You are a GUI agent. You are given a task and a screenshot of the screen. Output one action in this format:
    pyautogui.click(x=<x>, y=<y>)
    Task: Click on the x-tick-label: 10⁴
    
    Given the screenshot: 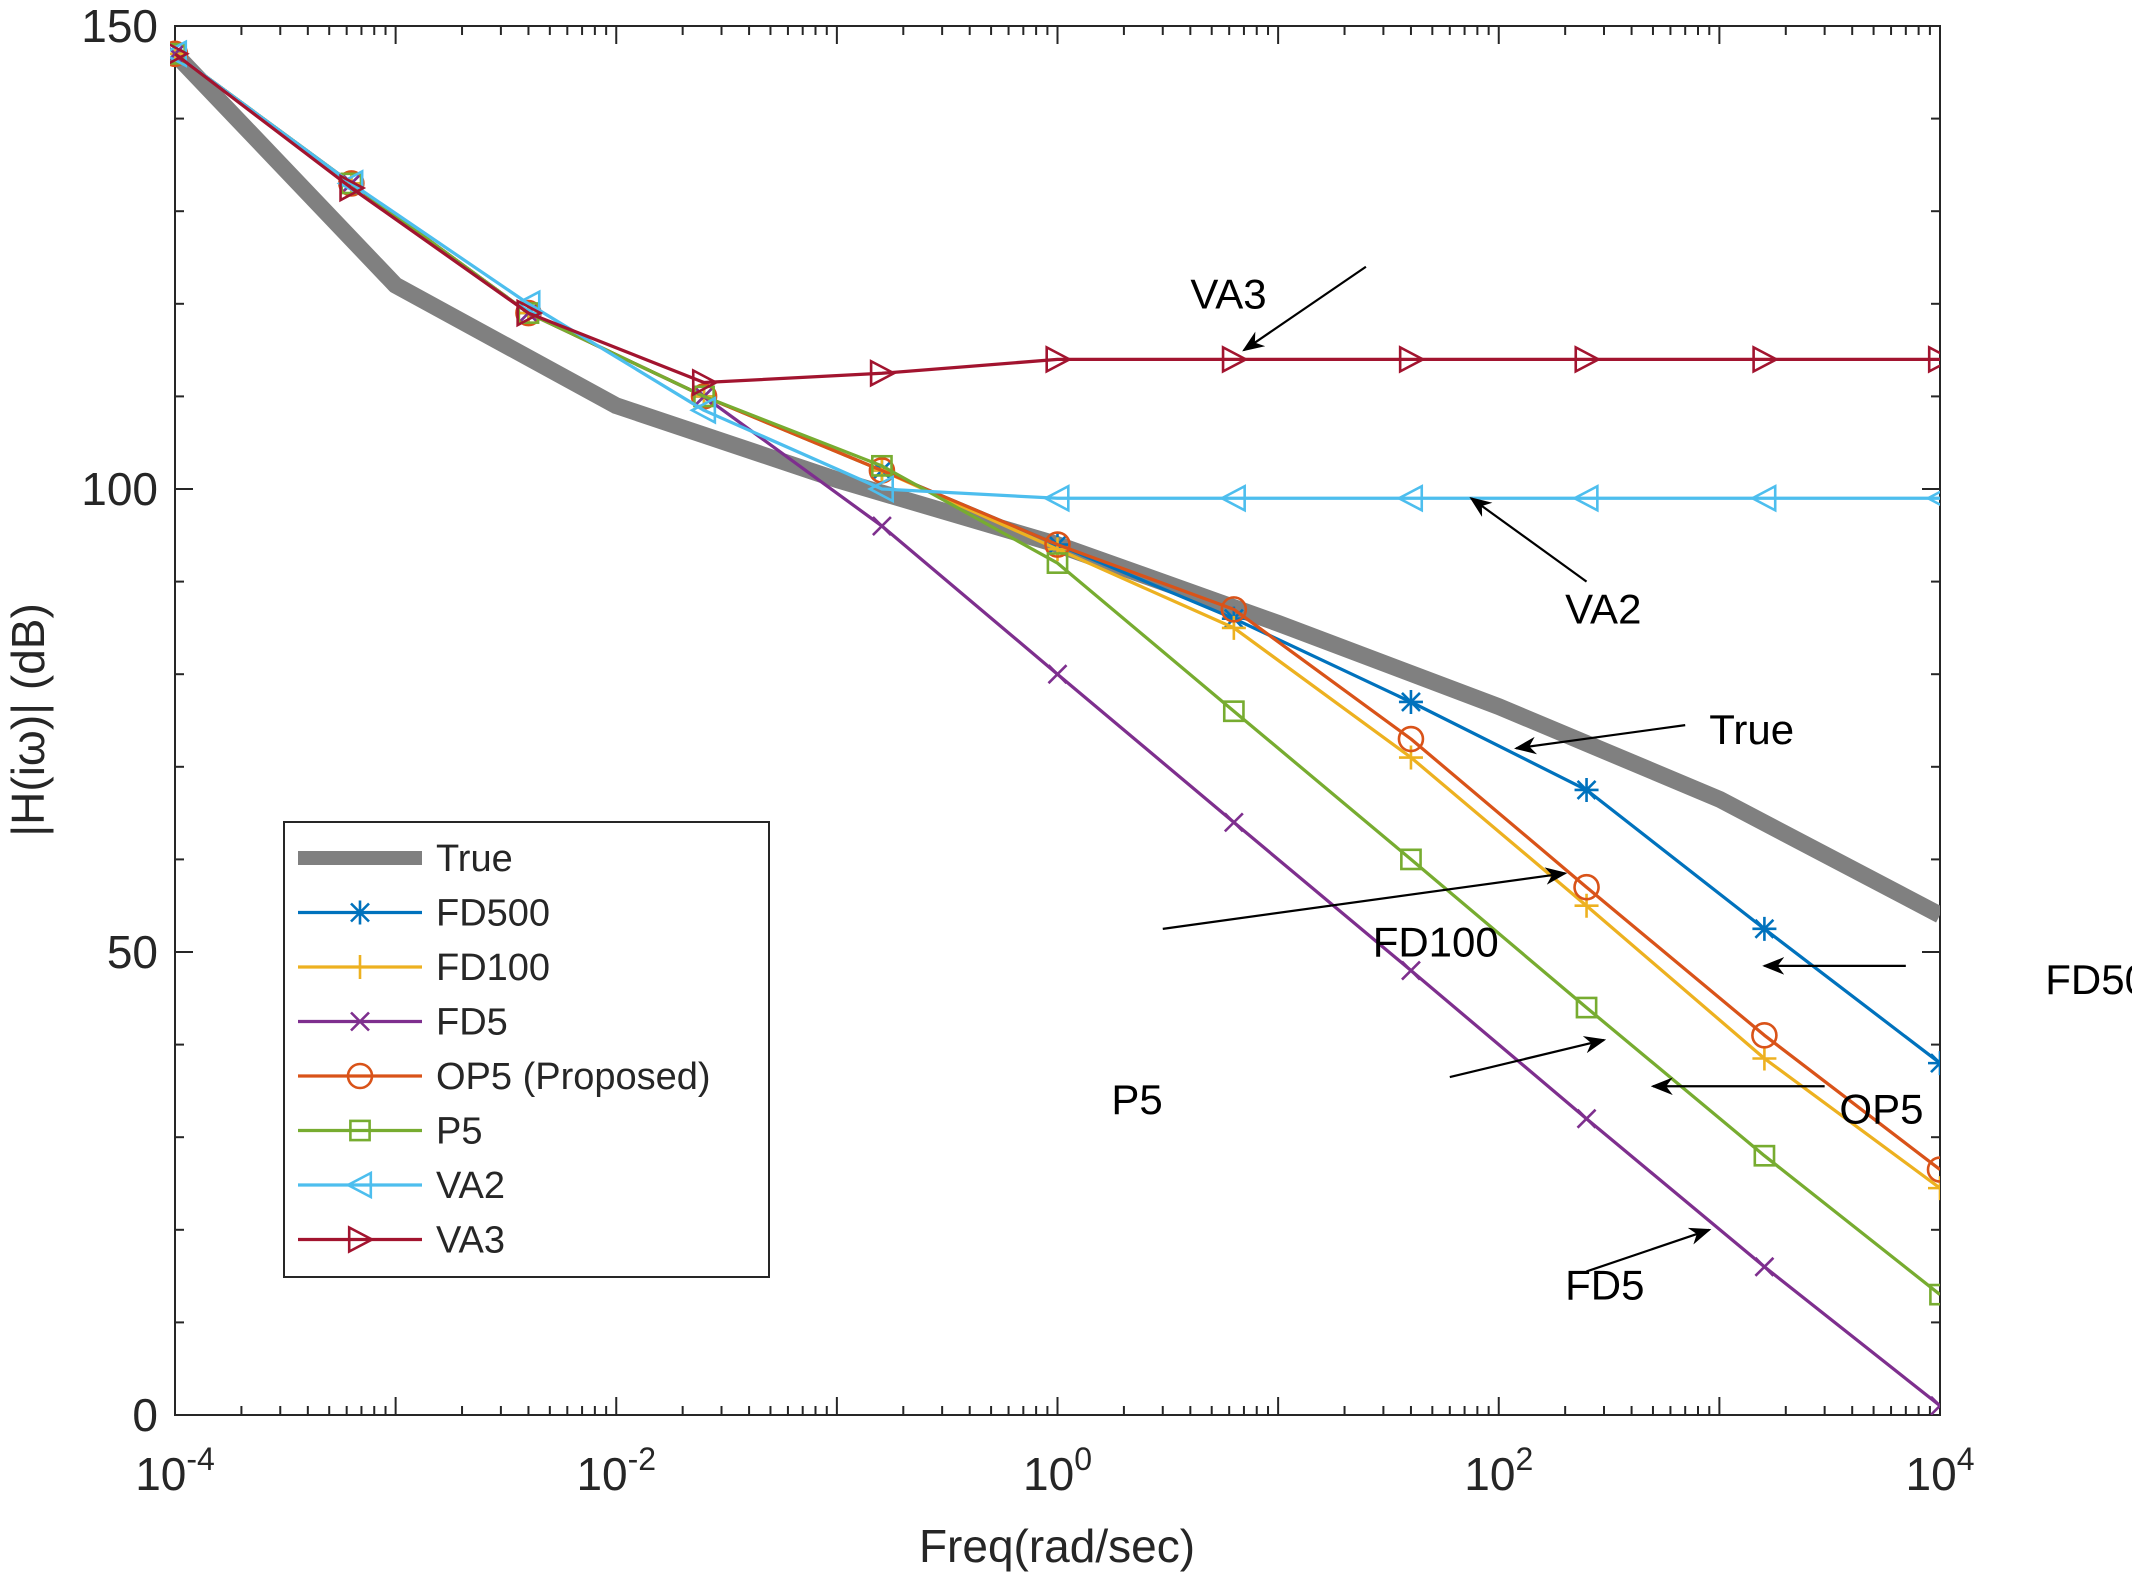 What is the action you would take?
    pyautogui.click(x=1940, y=1470)
    